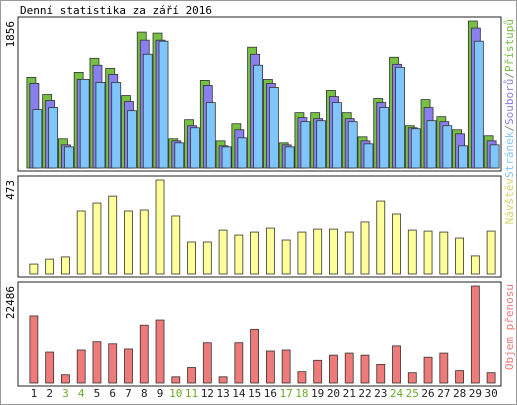  What do you see at coordinates (10, 34) in the screenshot?
I see `y-tick-label: 1856` at bounding box center [10, 34].